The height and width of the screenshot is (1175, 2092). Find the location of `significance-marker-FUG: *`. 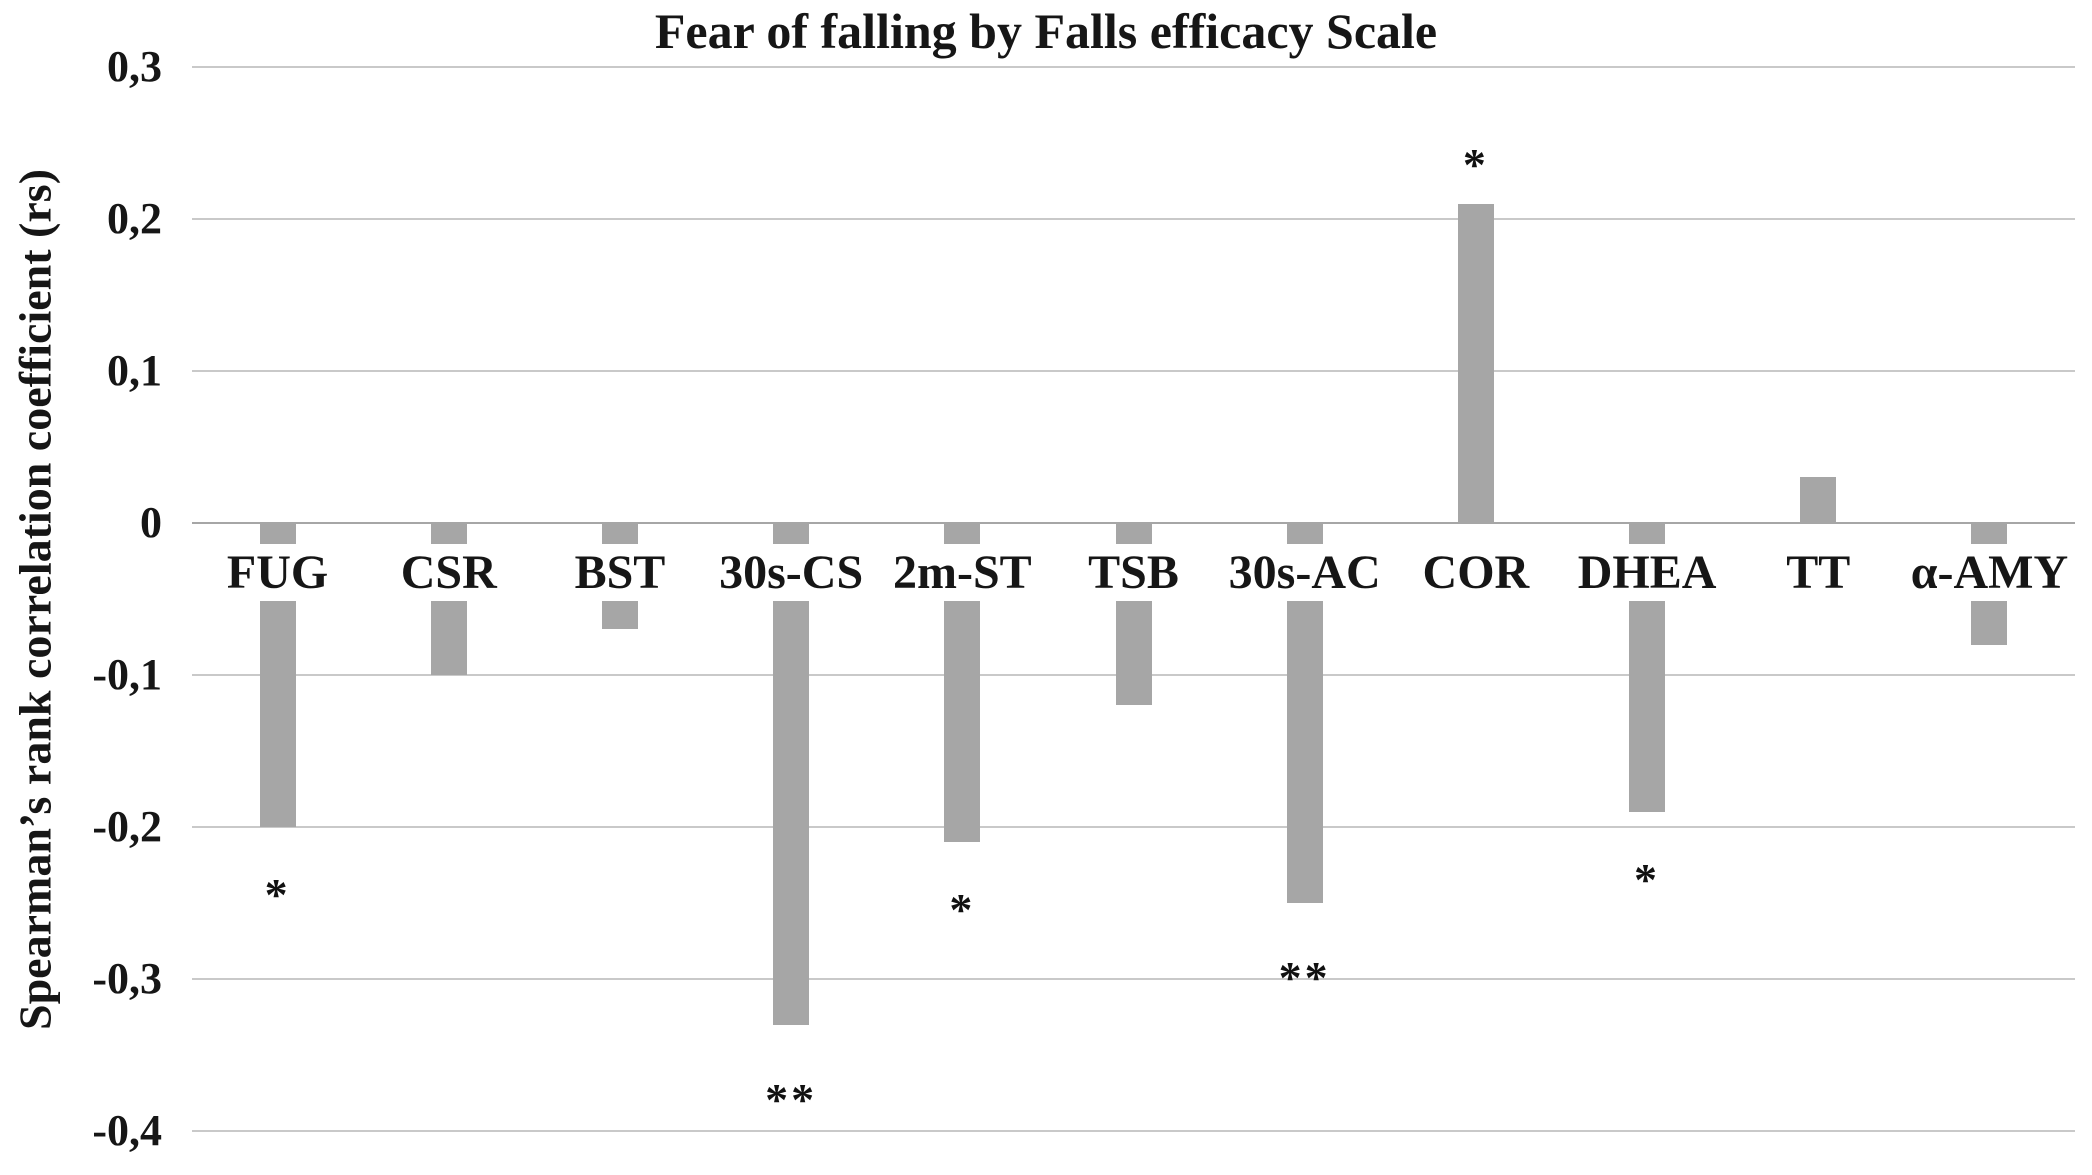

significance-marker-FUG: * is located at coordinates (277, 894).